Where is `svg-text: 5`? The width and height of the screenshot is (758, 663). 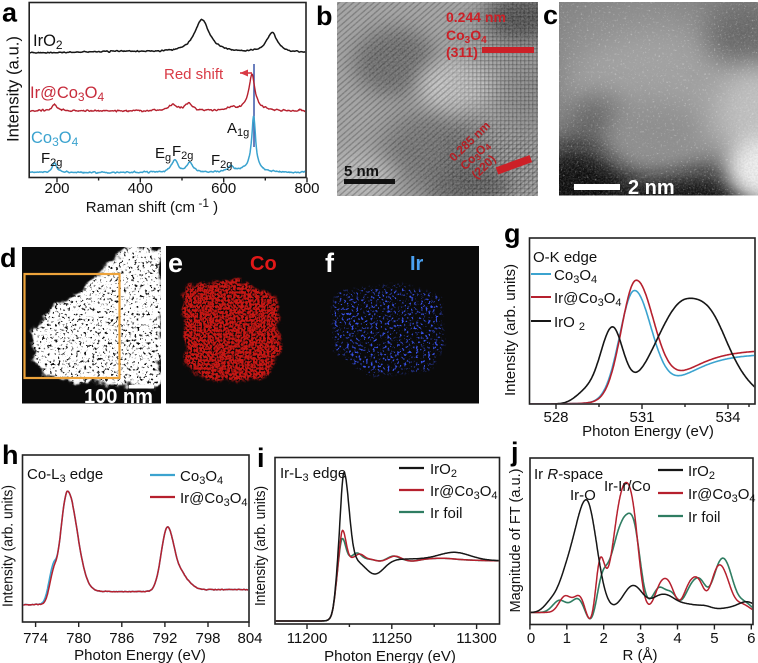 svg-text: 5 is located at coordinates (714, 638).